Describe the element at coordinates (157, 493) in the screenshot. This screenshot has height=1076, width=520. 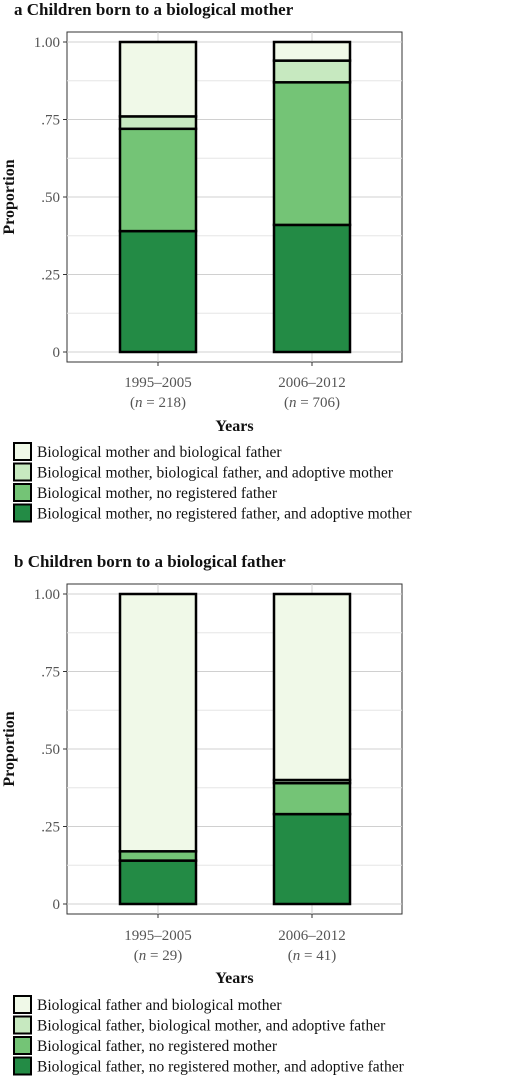
I see `legend-label: Biological mother, no registered father` at that location.